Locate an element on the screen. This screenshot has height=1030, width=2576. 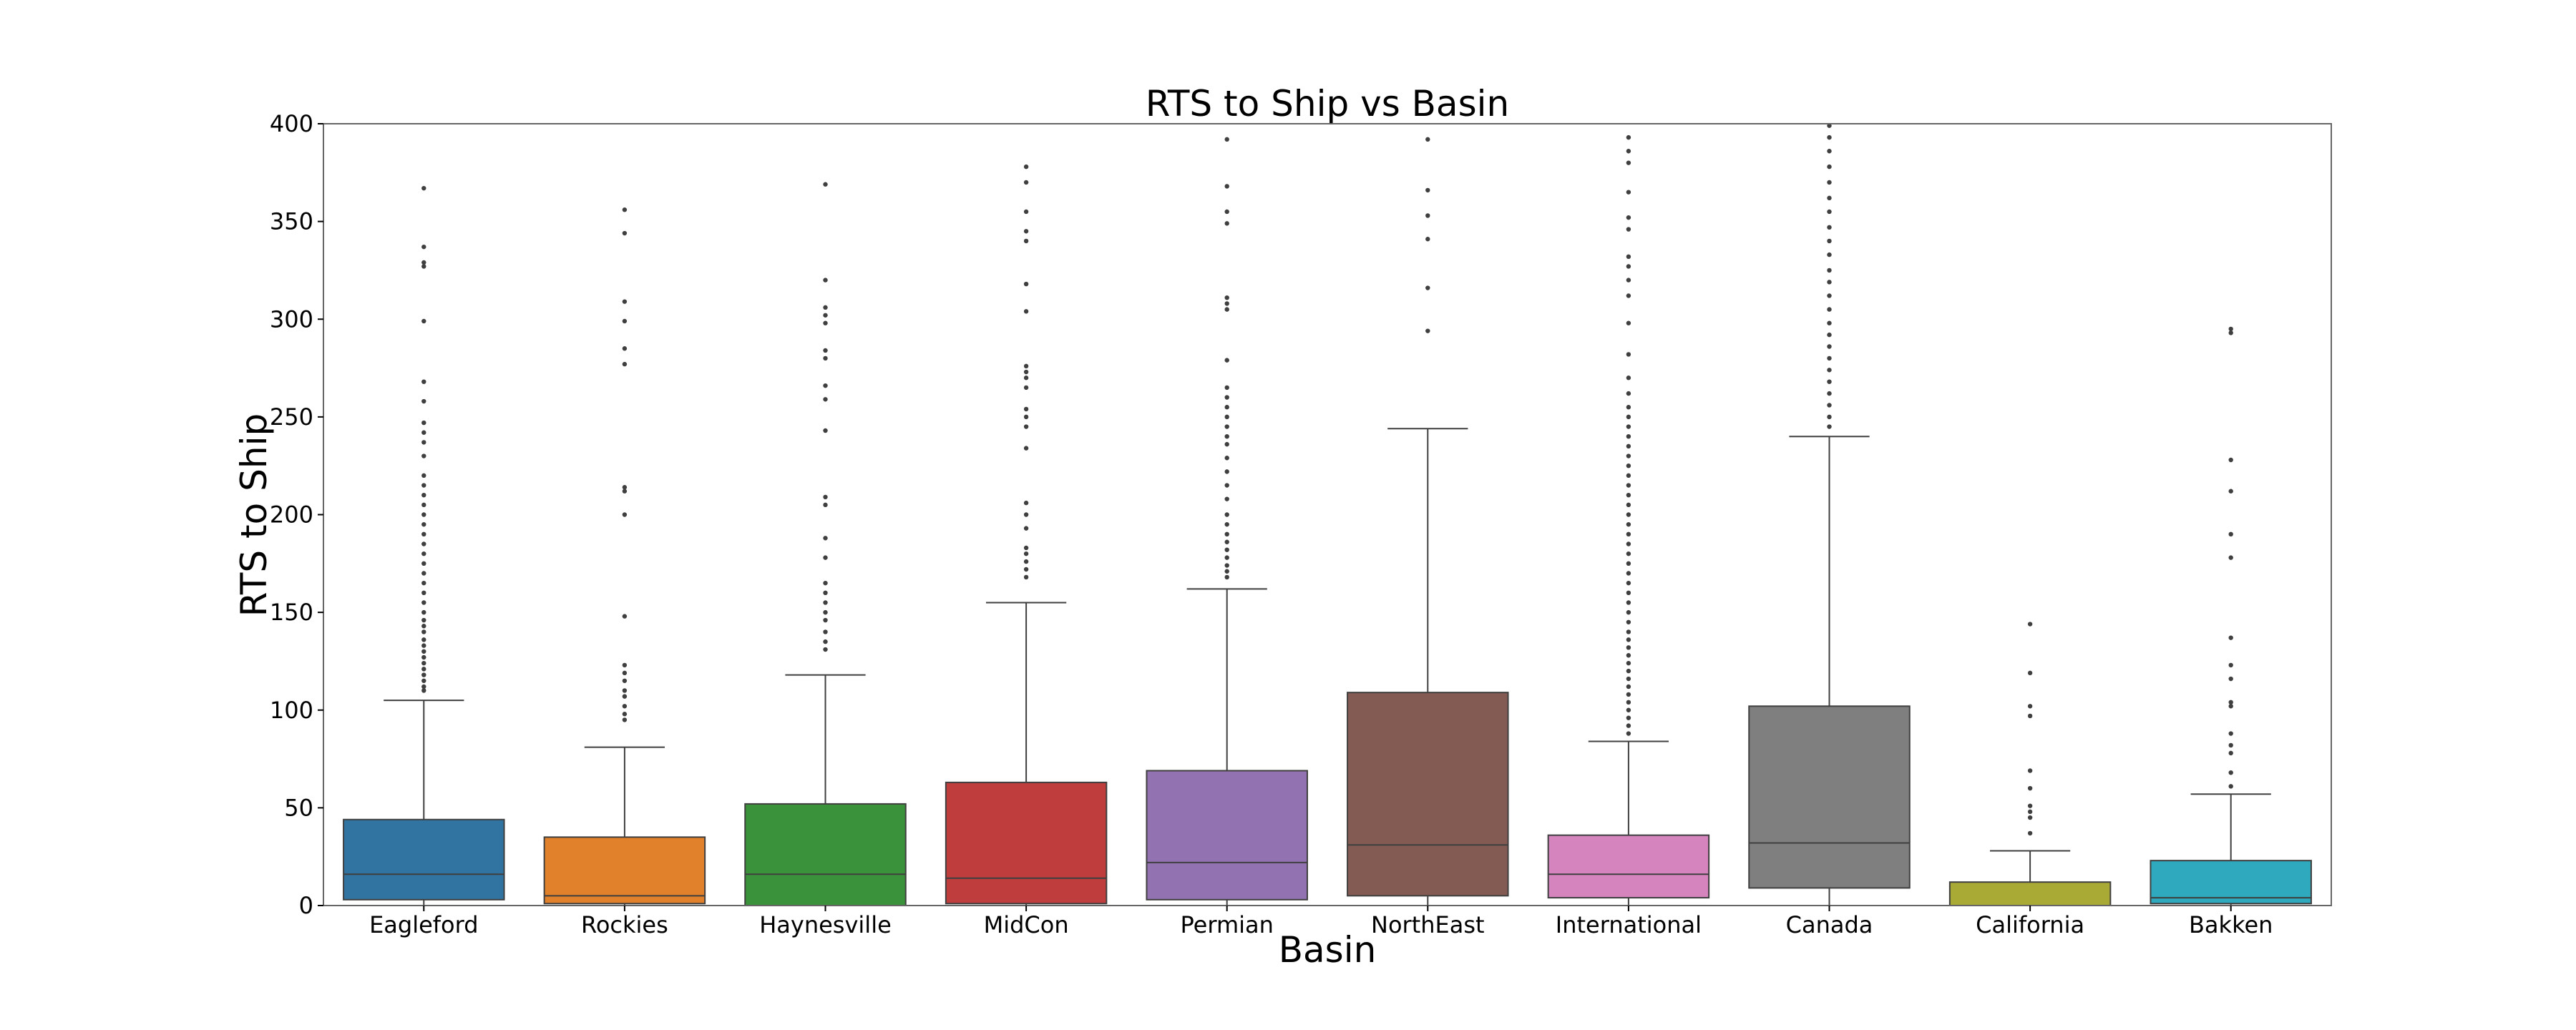
y-tick-label: 150 is located at coordinates (291, 612).